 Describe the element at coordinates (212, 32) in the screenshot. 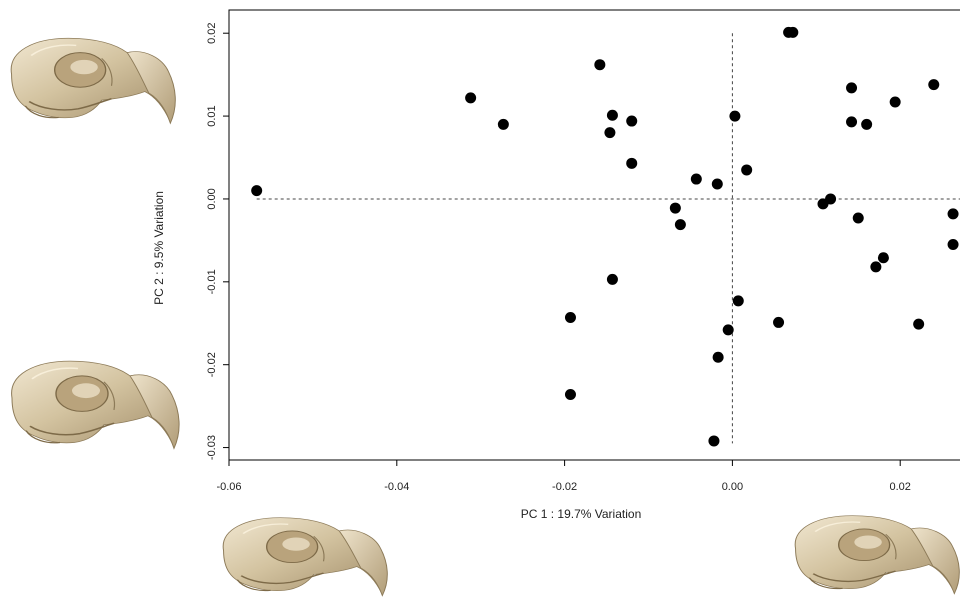

I see `y-tick-label: 0.02` at that location.